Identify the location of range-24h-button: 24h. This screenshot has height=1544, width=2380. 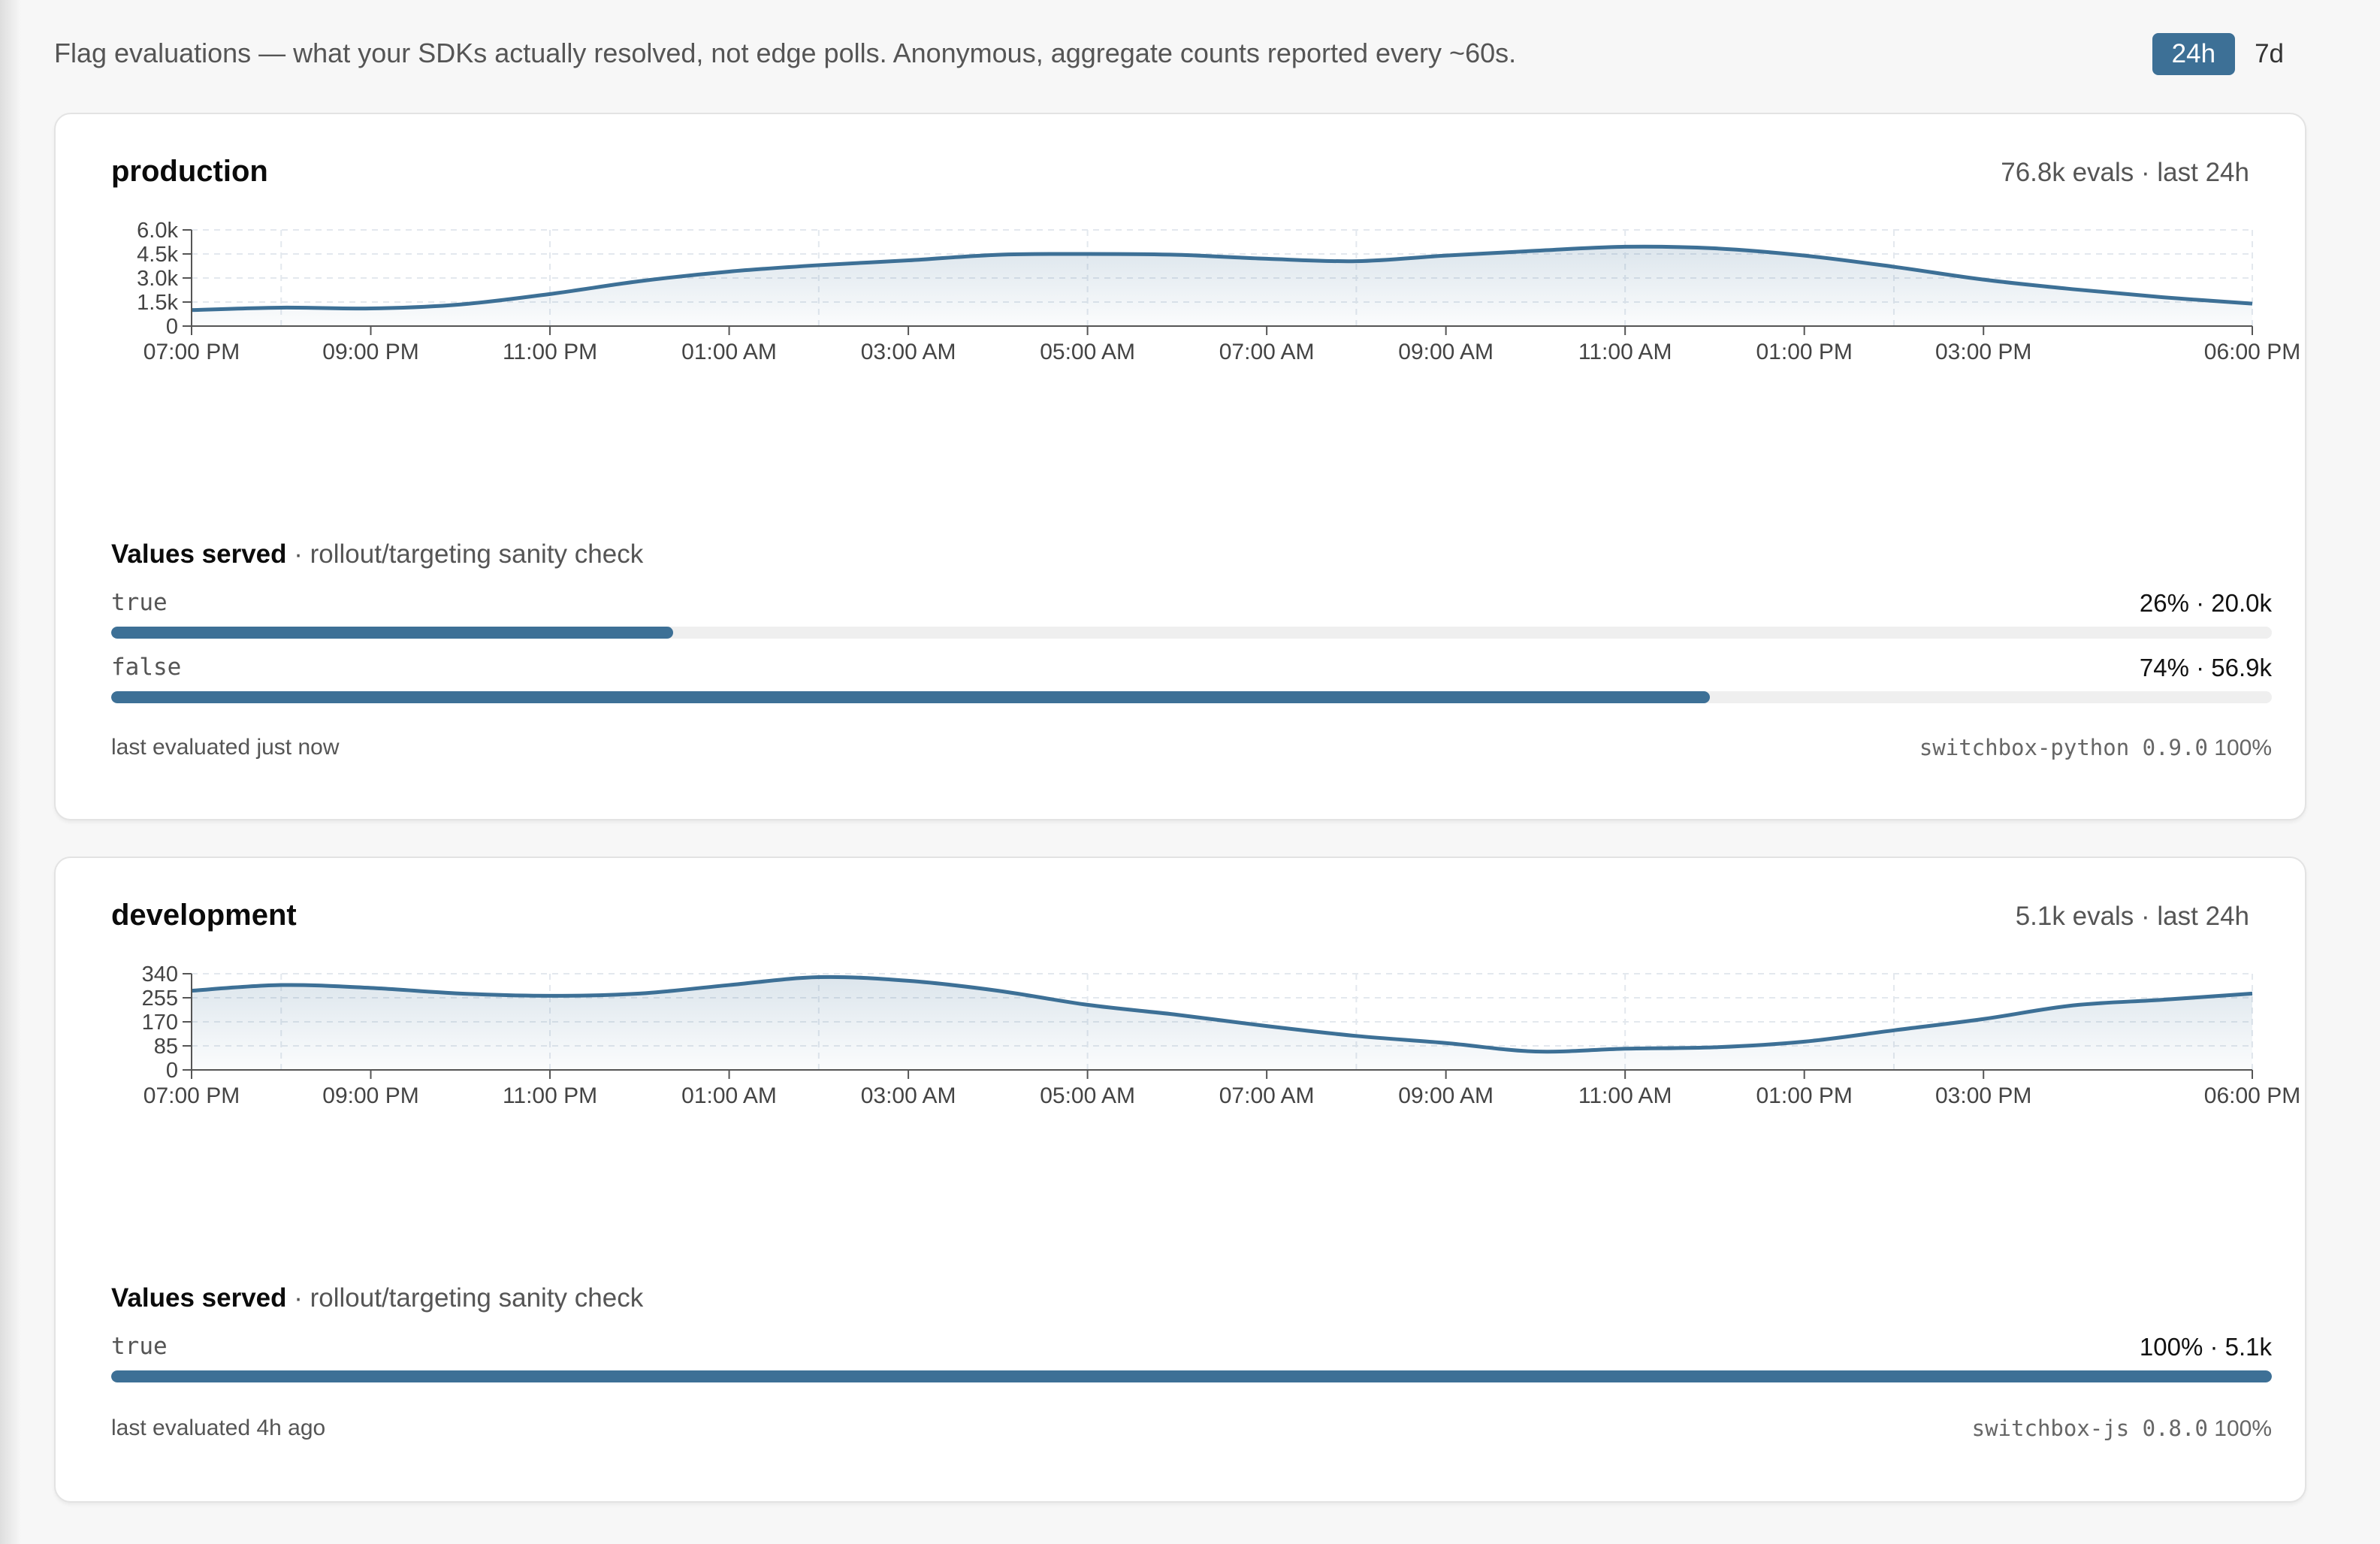
(2194, 54).